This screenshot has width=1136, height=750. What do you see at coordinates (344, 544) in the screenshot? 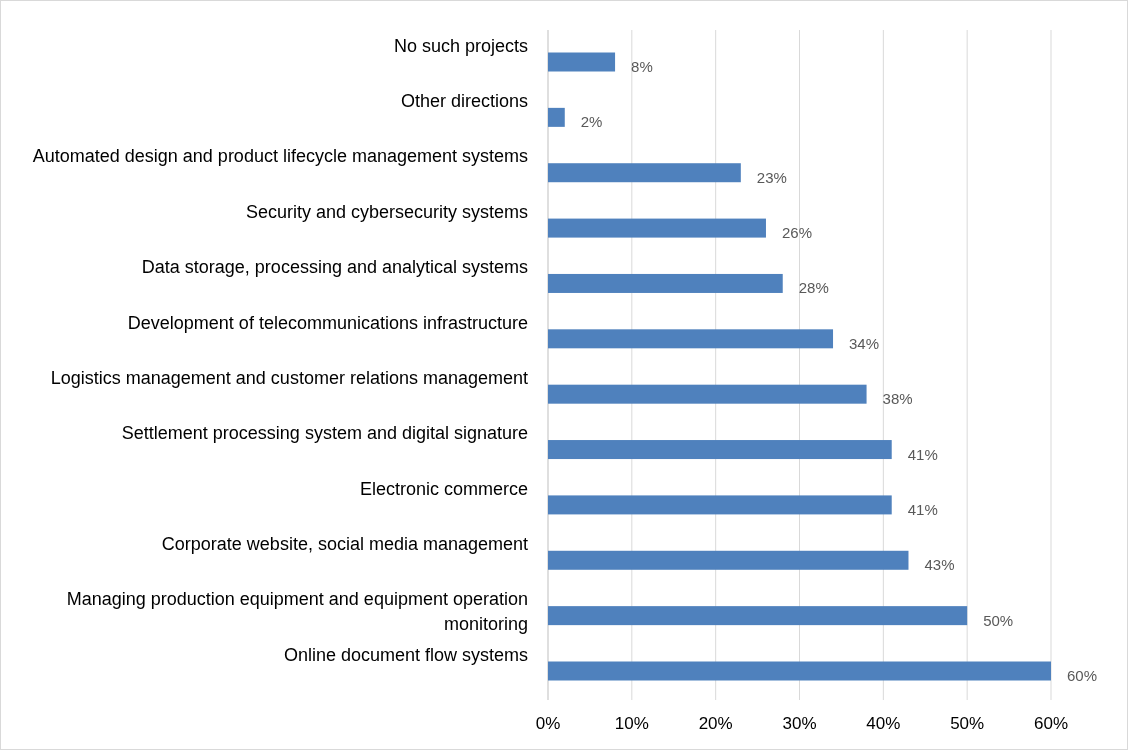
I see `y-tick-label: Corporate website, social media management` at bounding box center [344, 544].